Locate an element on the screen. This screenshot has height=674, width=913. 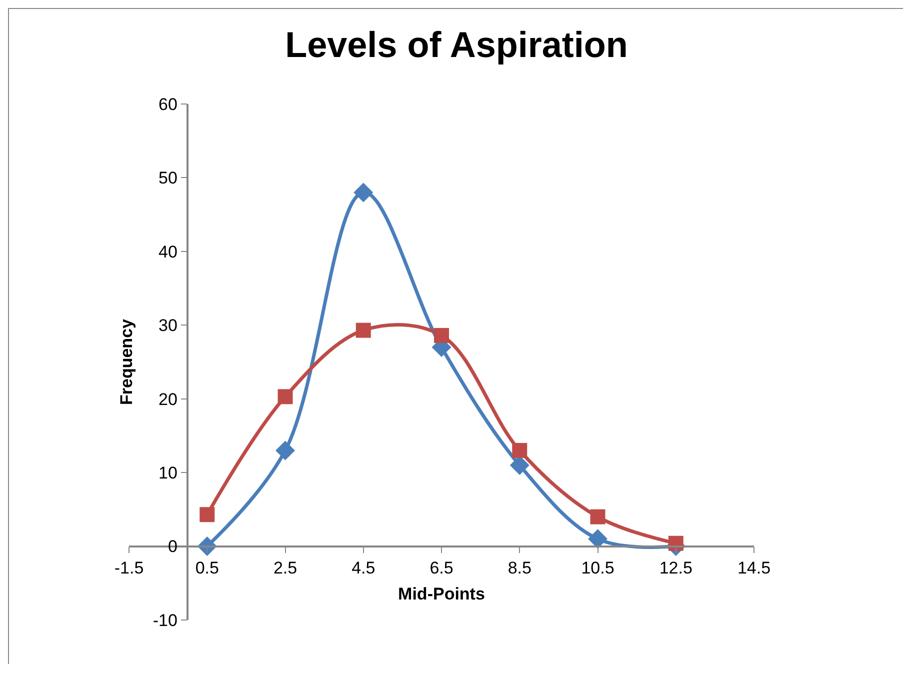
y-axis-title: Frequency is located at coordinates (126, 361).